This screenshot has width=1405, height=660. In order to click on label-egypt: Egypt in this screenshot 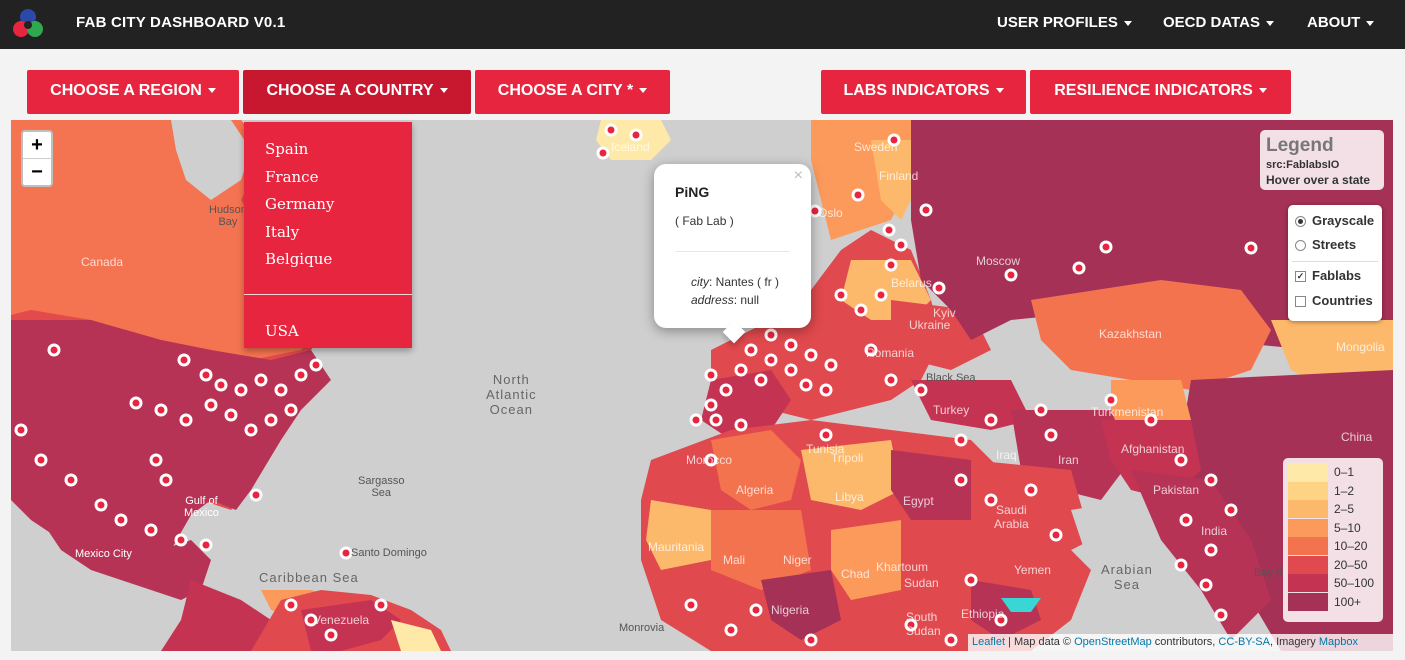, I will do `click(918, 501)`.